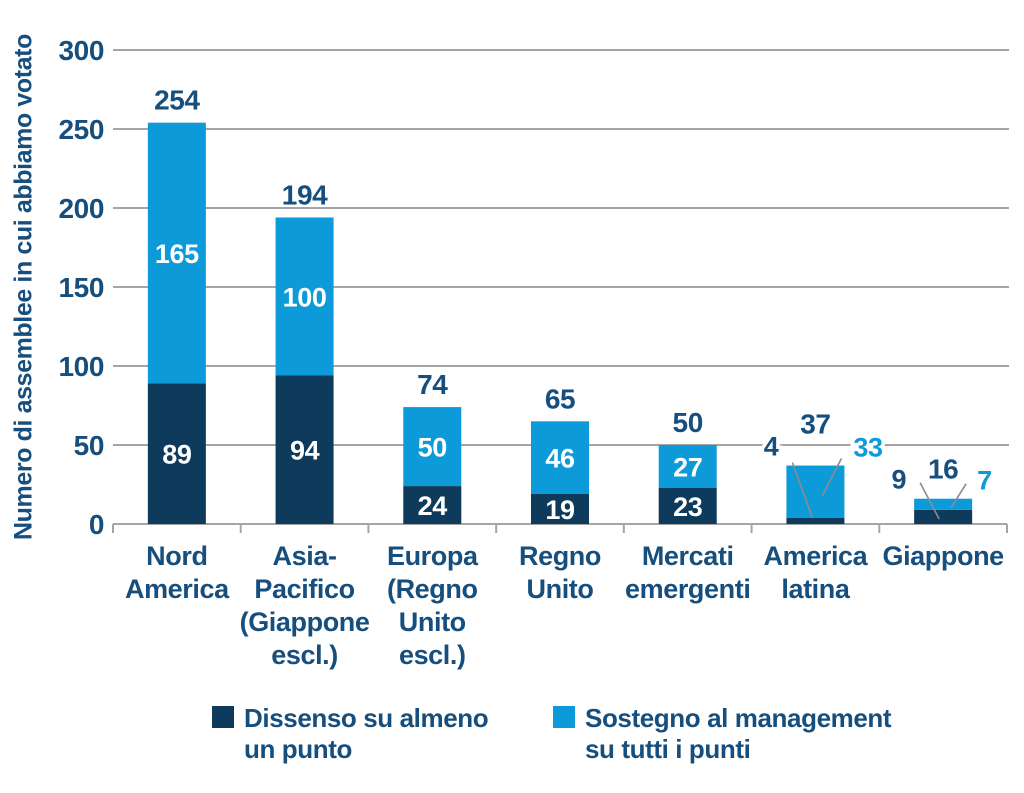  What do you see at coordinates (668, 749) in the screenshot?
I see `legend-label-line: su tutti i punti` at bounding box center [668, 749].